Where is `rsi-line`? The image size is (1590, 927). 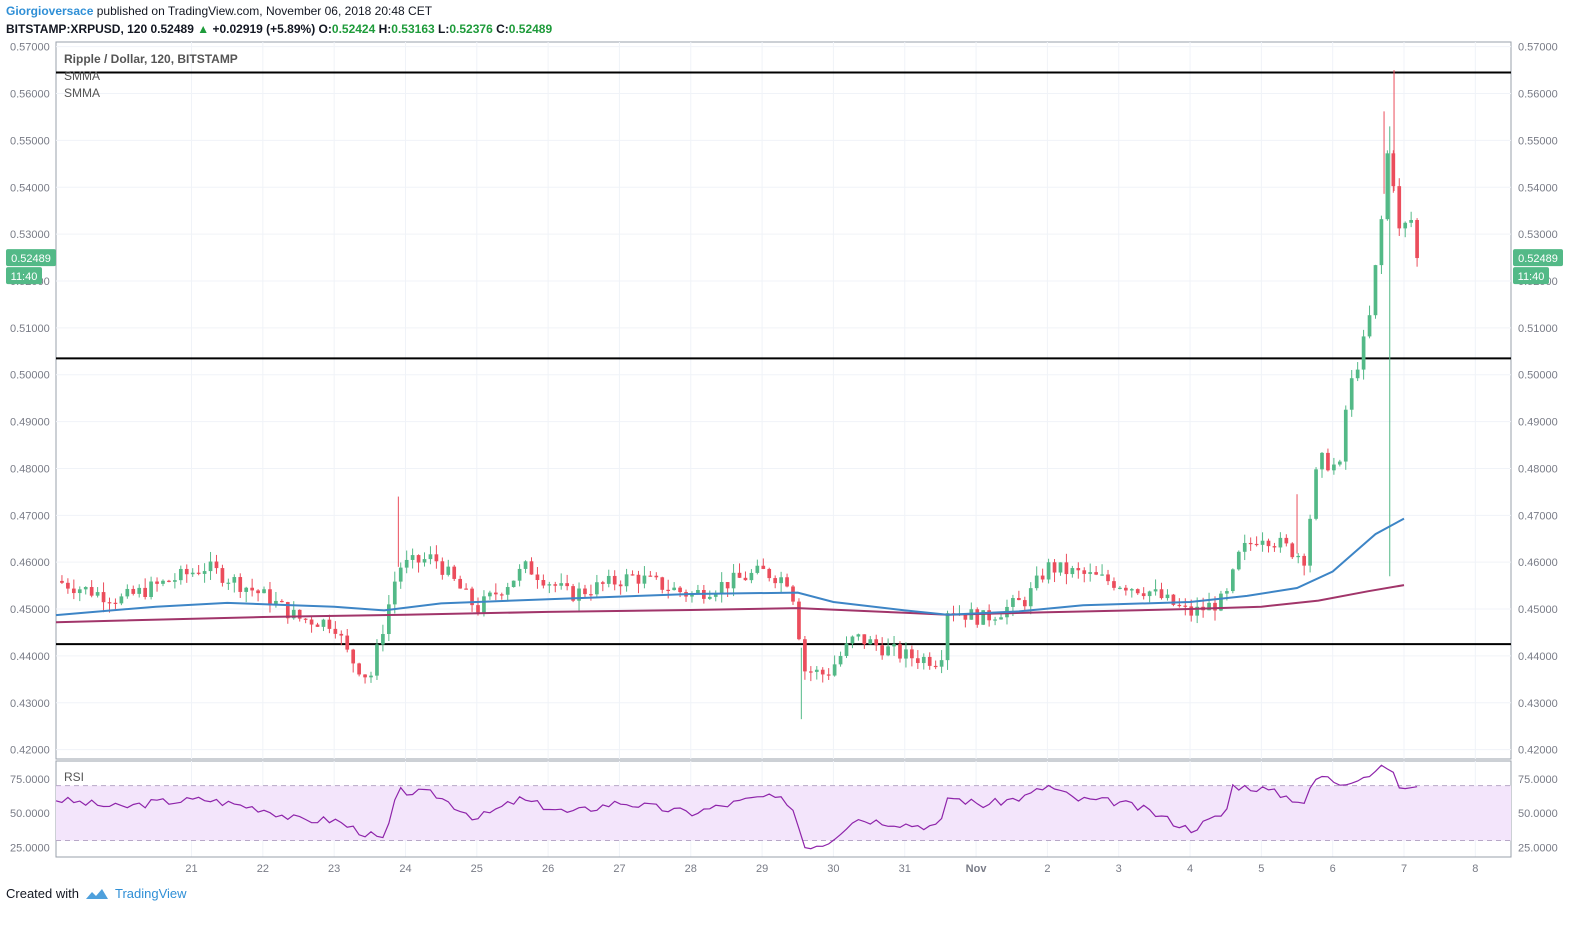 rsi-line is located at coordinates (736, 807).